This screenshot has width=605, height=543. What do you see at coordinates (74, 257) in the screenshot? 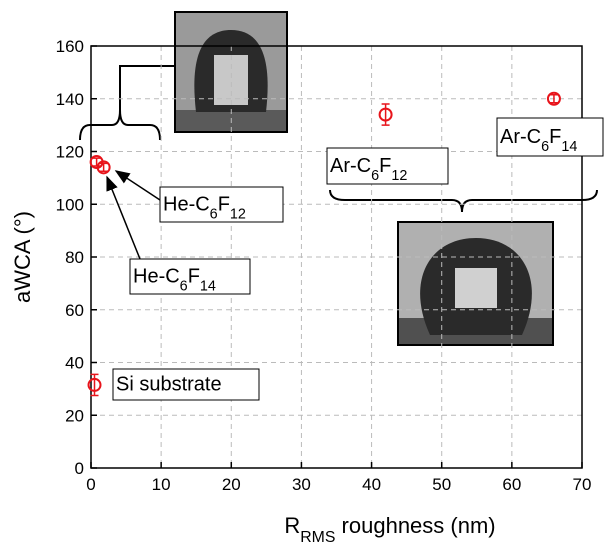
I see `y-tick-label: 80` at bounding box center [74, 257].